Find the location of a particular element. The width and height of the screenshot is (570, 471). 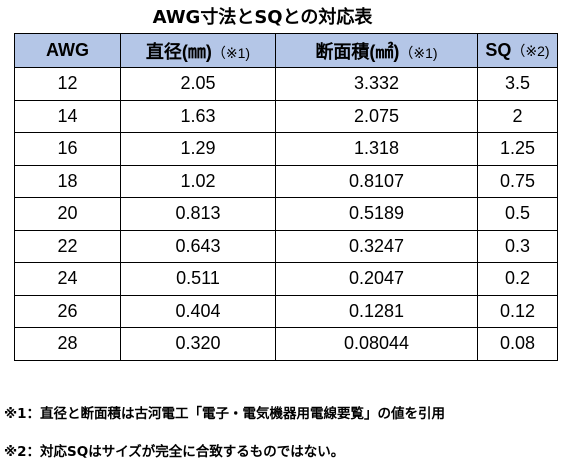

header-row: AWG 直径(㎜)（※1) 断面積(㎟)（※1) SQ（※2) is located at coordinates (286, 50).